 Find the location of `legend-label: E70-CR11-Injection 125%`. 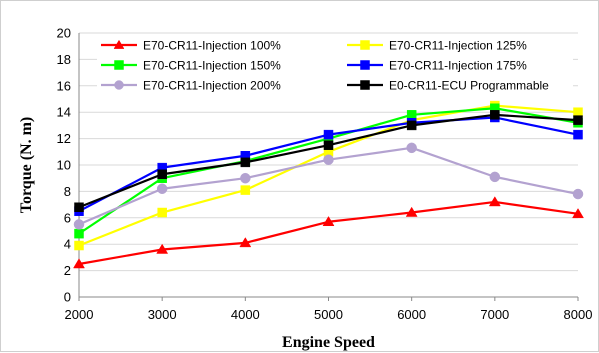

legend-label: E70-CR11-Injection 125% is located at coordinates (458, 46).